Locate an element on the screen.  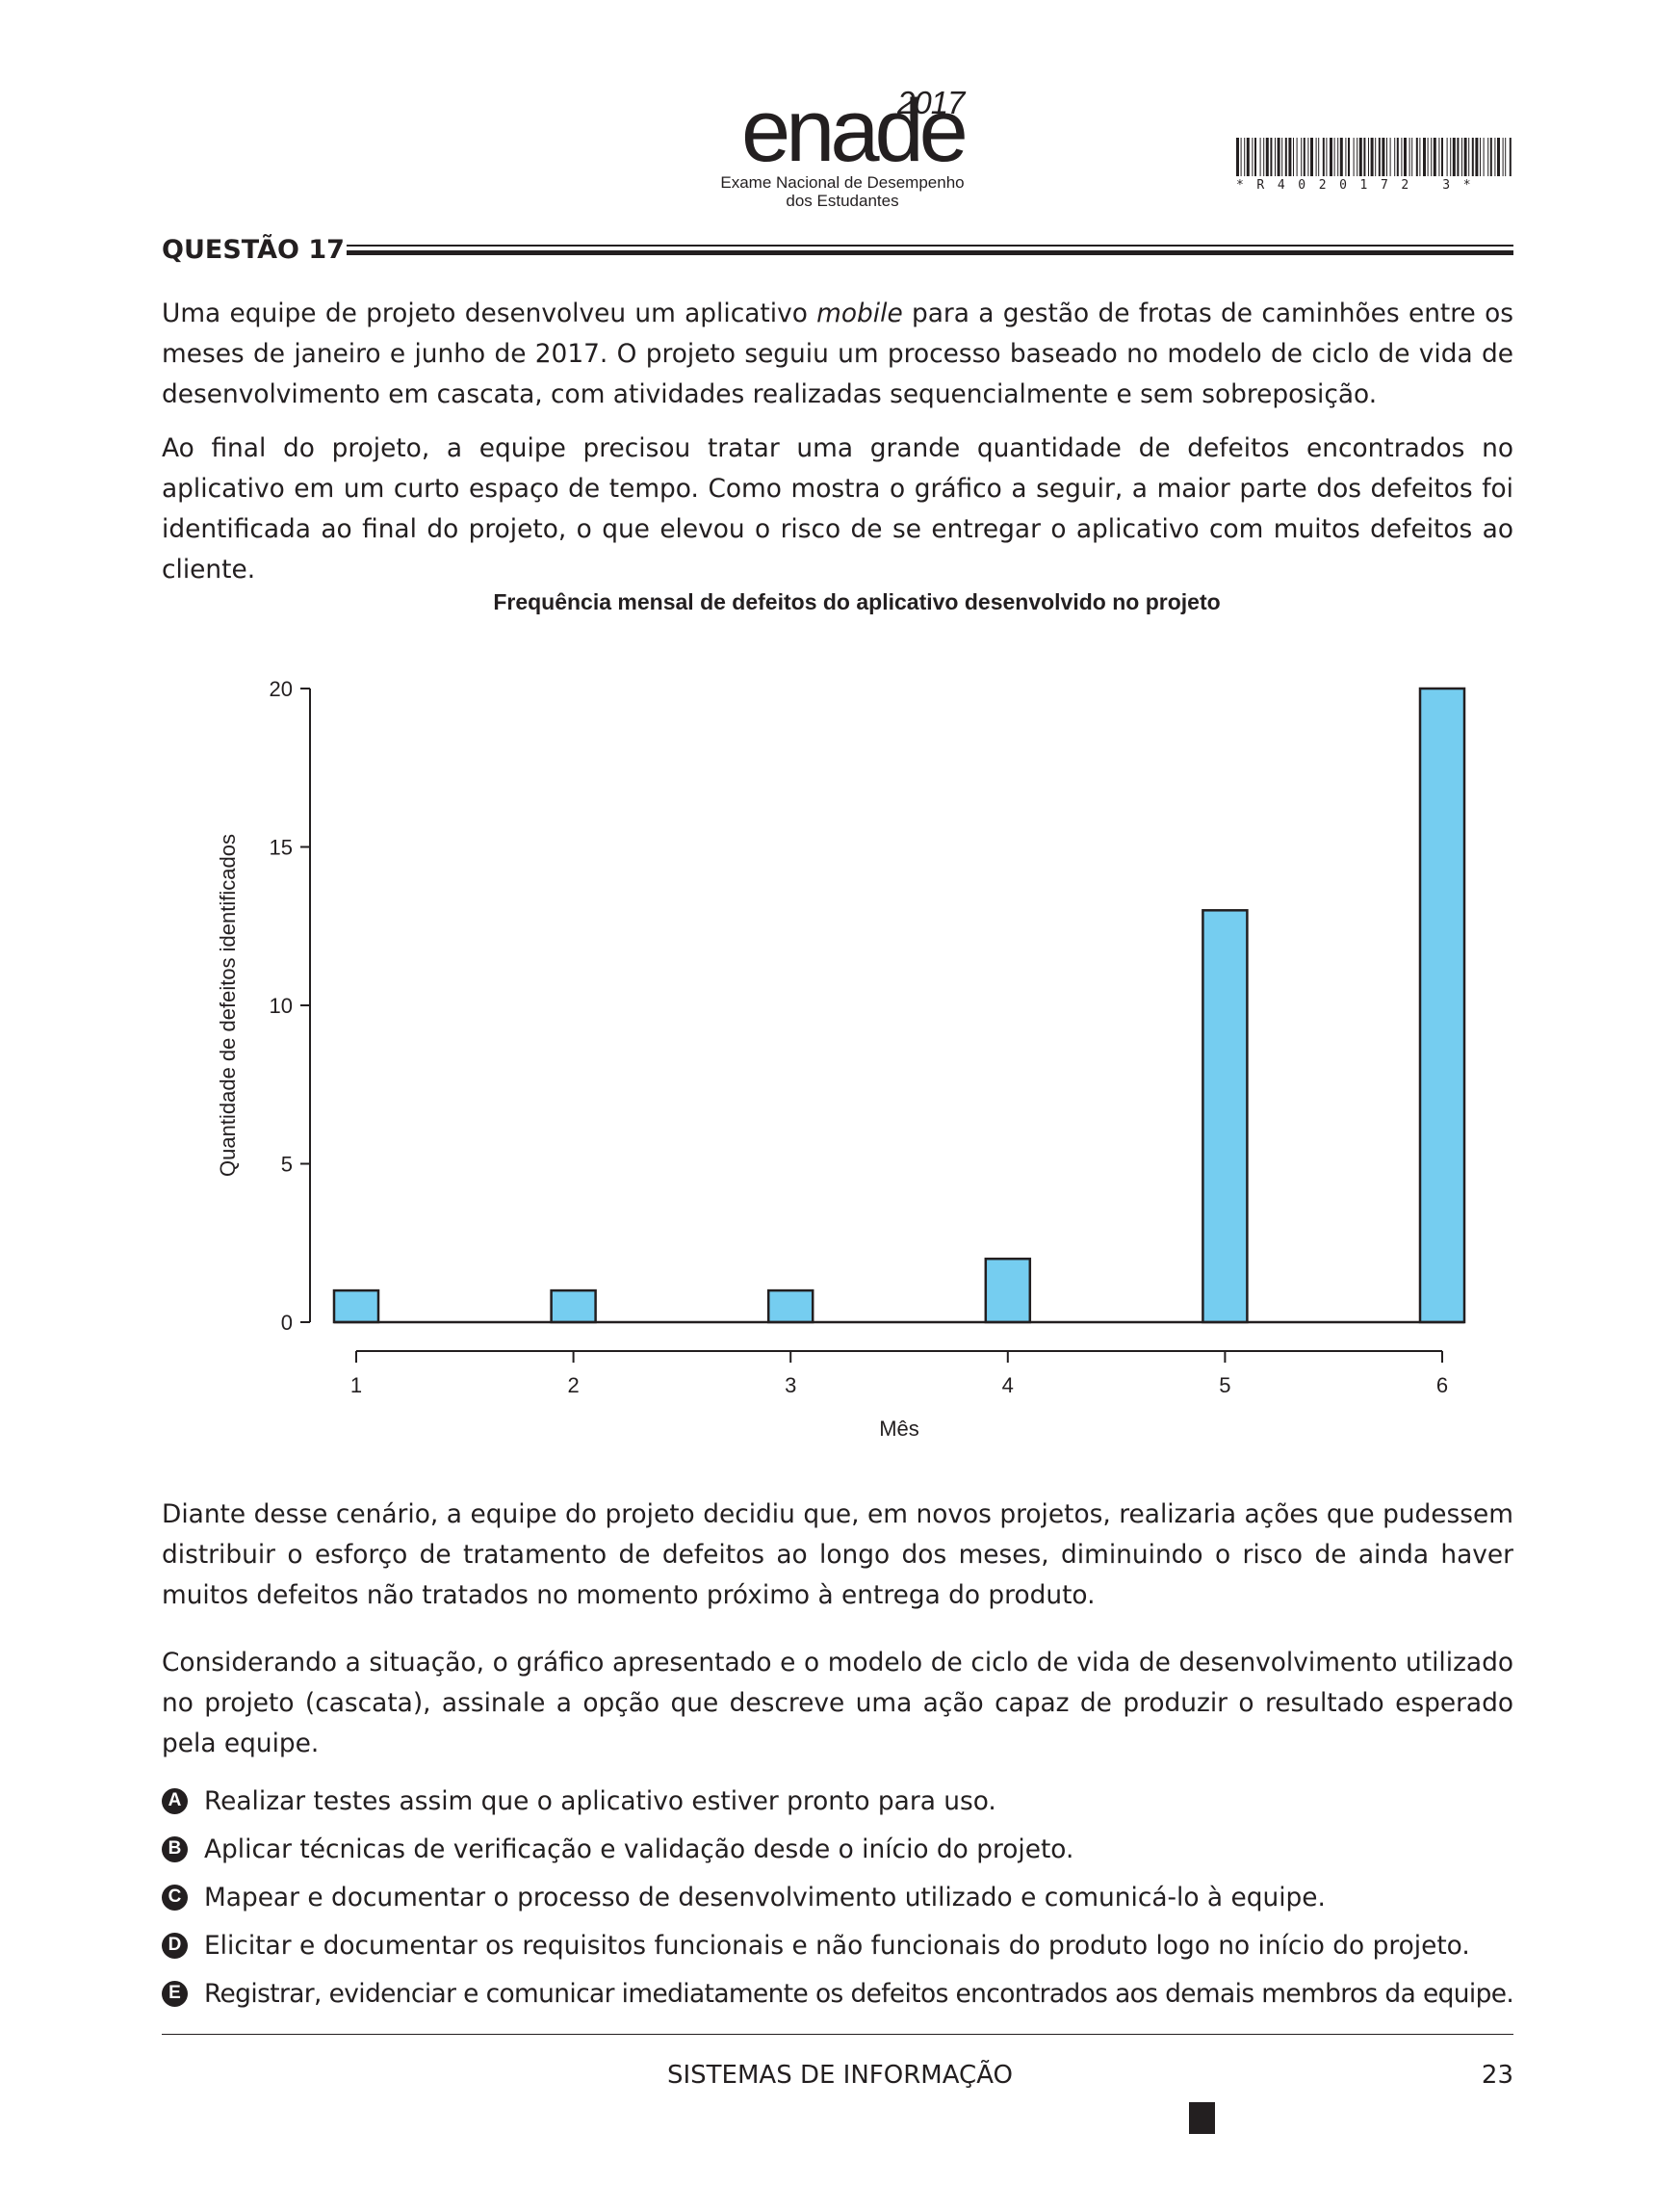
y-tick-label: 15 is located at coordinates (282, 848).